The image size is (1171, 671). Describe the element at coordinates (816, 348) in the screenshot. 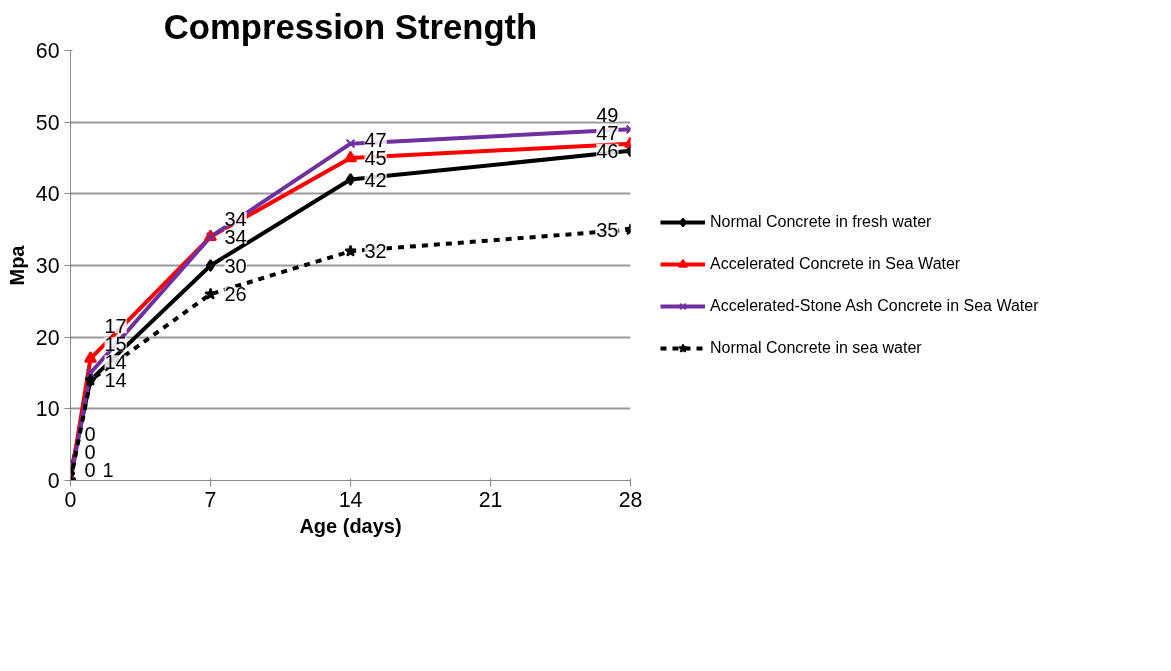

I see `legend-label: Normal Concrete in sea water` at that location.